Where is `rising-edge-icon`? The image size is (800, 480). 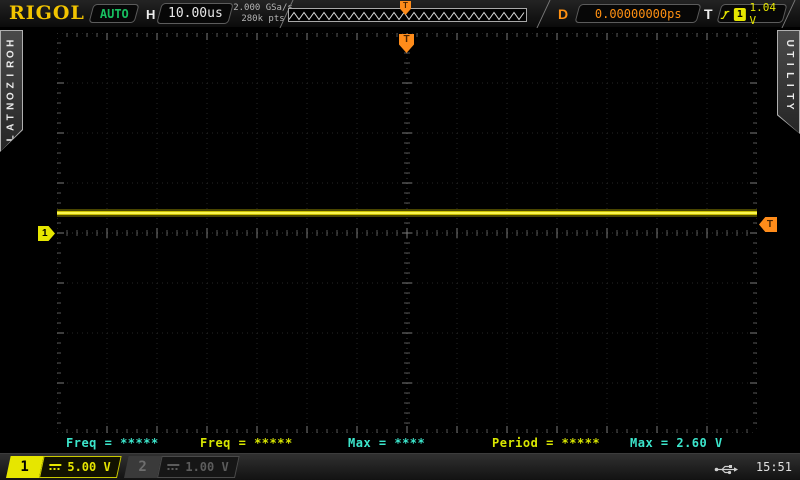 rising-edge-icon is located at coordinates (725, 13).